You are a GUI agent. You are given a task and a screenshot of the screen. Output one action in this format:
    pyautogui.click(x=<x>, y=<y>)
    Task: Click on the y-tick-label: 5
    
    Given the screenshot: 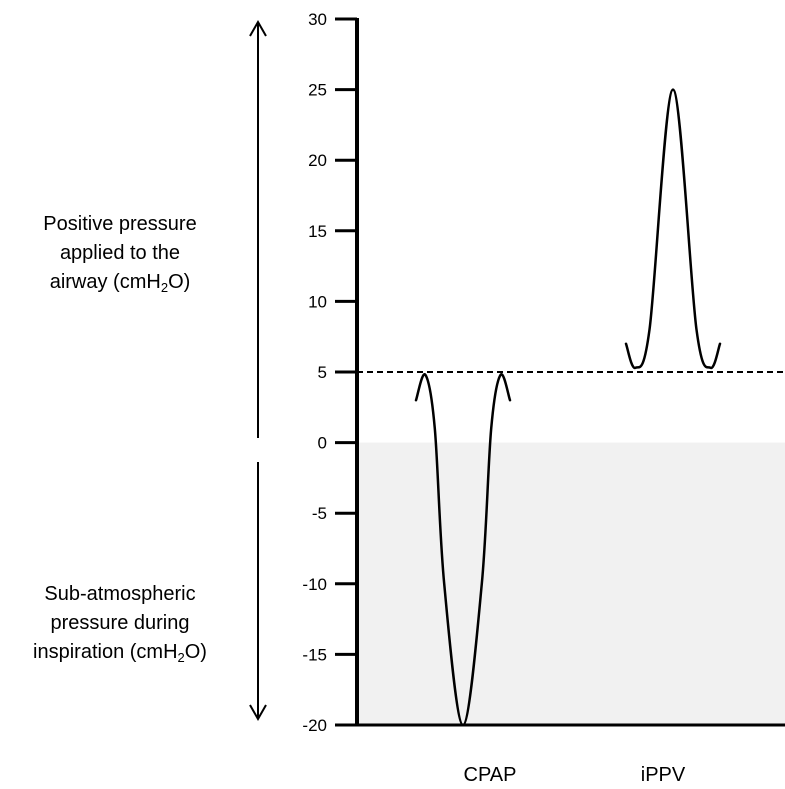 What is the action you would take?
    pyautogui.click(x=322, y=372)
    